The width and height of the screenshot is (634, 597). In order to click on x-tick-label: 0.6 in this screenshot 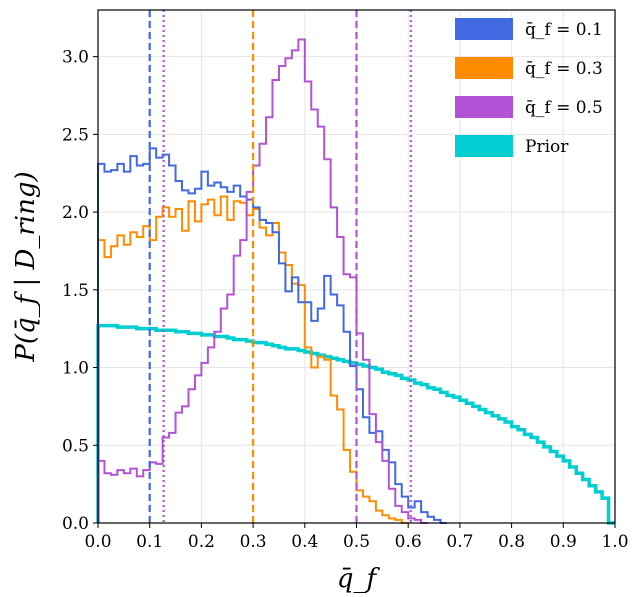, I will do `click(408, 542)`.